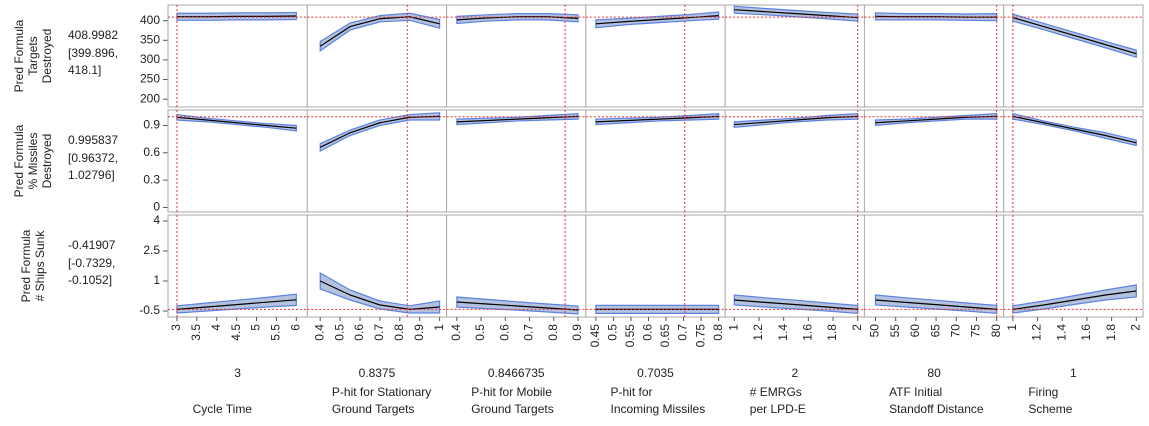 The image size is (1149, 426). I want to click on ci-text: [399.896,, so click(93, 53).